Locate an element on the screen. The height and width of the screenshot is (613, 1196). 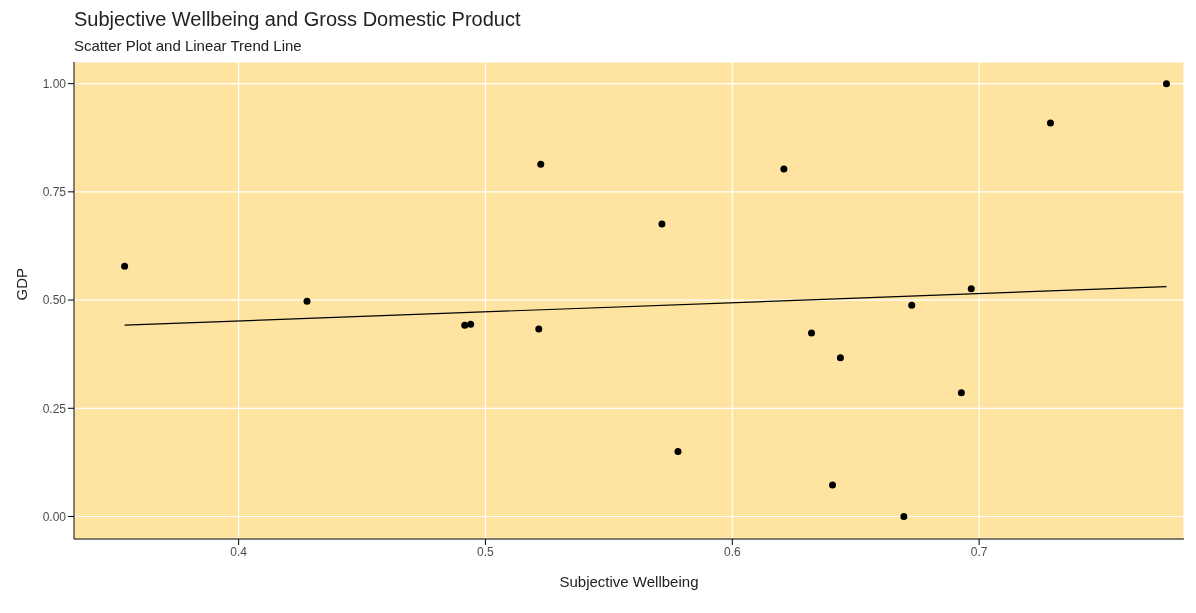
x-tick-label: 0.6 is located at coordinates (732, 551).